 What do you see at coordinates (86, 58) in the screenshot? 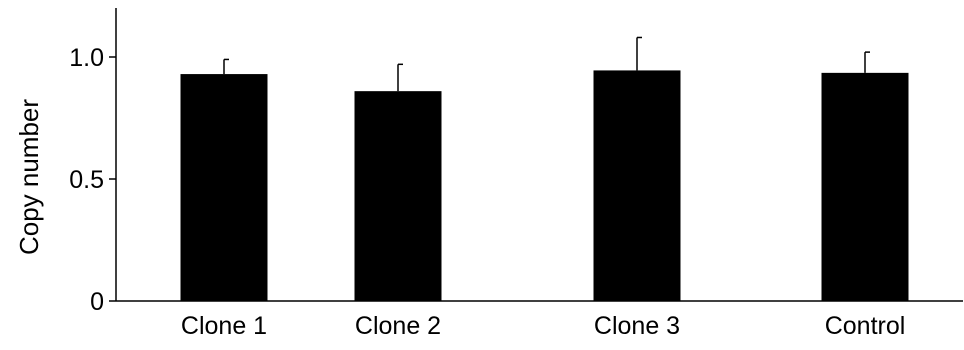
I see `y-tick-label: 1.0` at bounding box center [86, 58].